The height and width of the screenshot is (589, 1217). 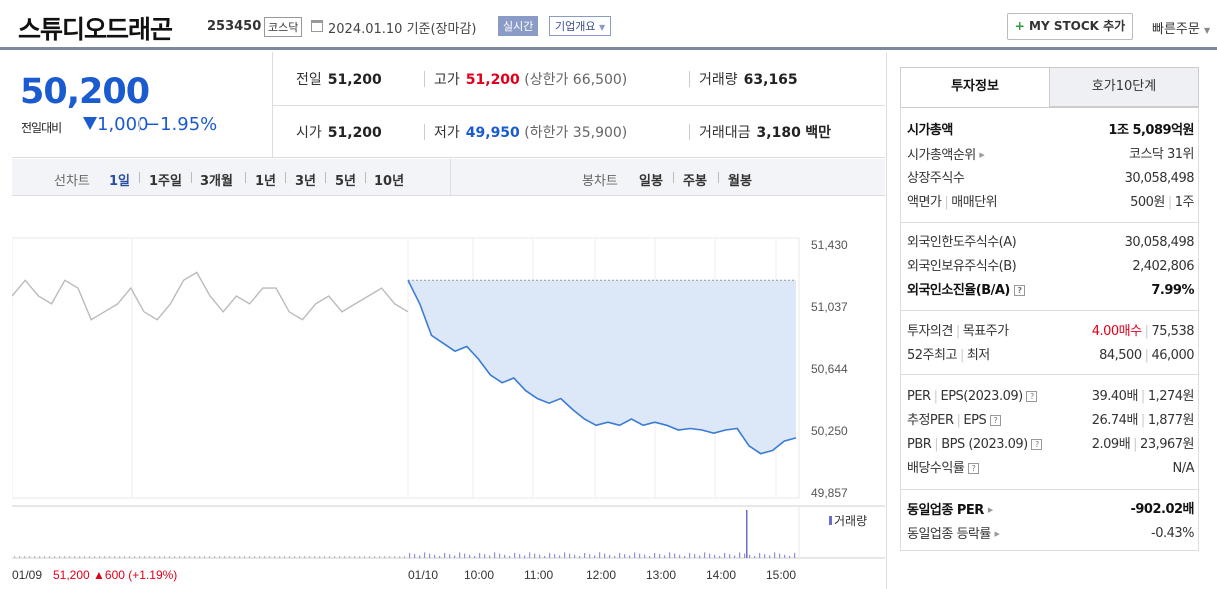 I want to click on area-fill, so click(x=602, y=367).